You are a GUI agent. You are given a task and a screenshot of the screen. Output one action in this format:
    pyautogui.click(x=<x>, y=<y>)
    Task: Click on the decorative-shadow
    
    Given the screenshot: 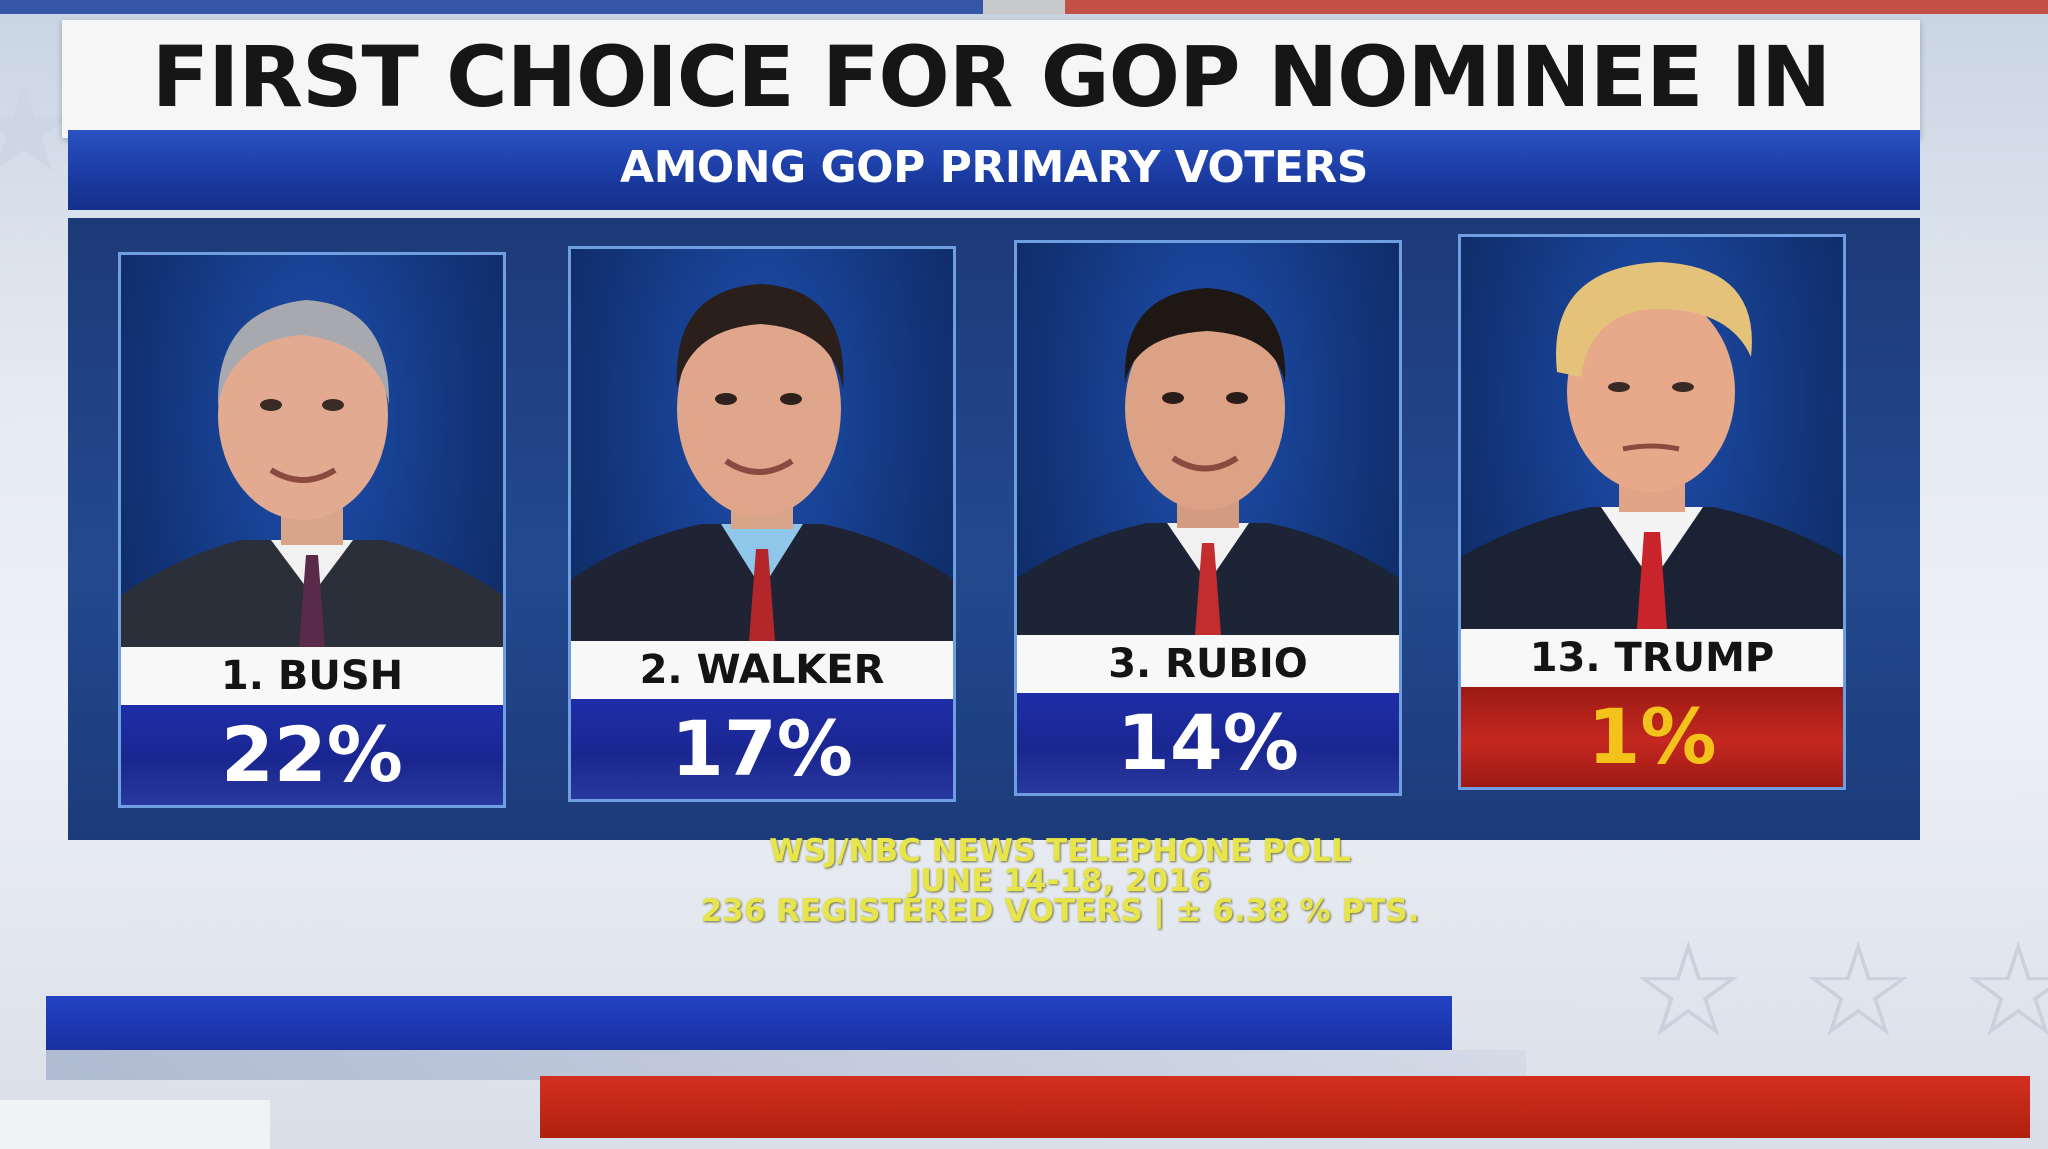 What is the action you would take?
    pyautogui.click(x=786, y=1065)
    